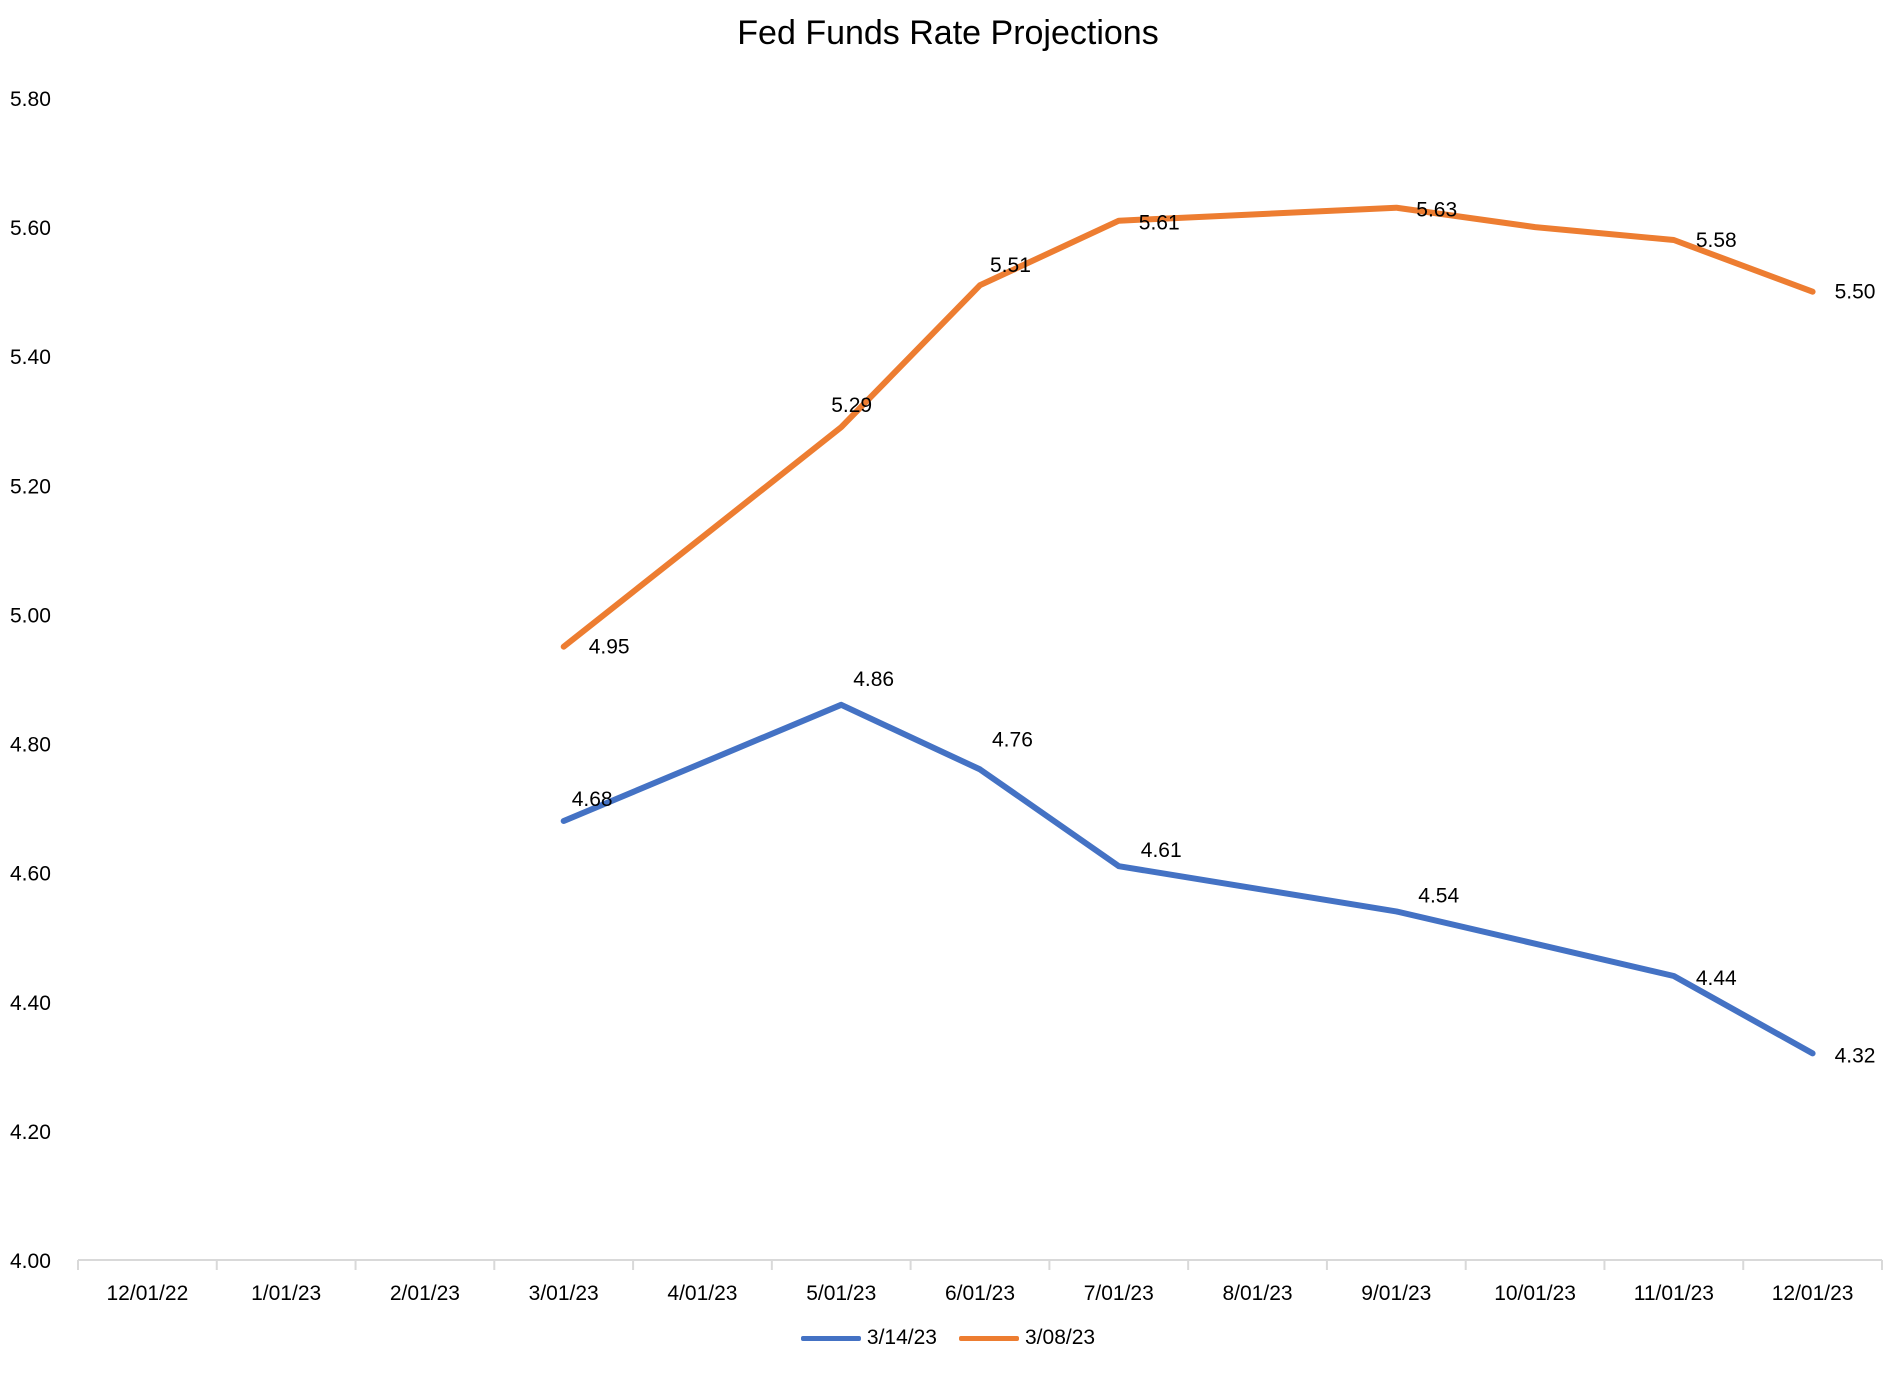 The width and height of the screenshot is (1896, 1379). I want to click on data-label: 5.63, so click(1436, 210).